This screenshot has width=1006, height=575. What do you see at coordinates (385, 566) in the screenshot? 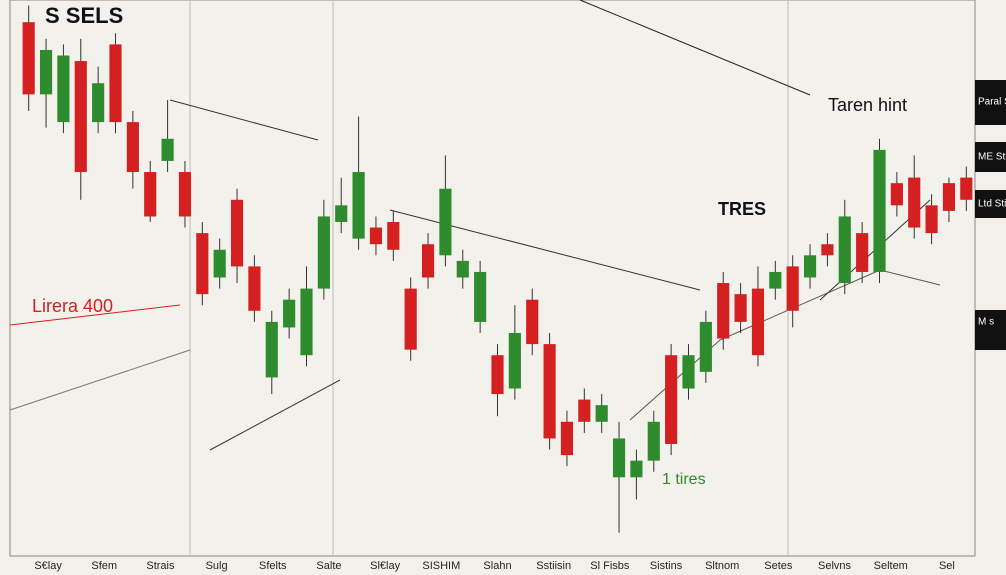
I see `x-tick-label: Sl€lay` at bounding box center [385, 566].